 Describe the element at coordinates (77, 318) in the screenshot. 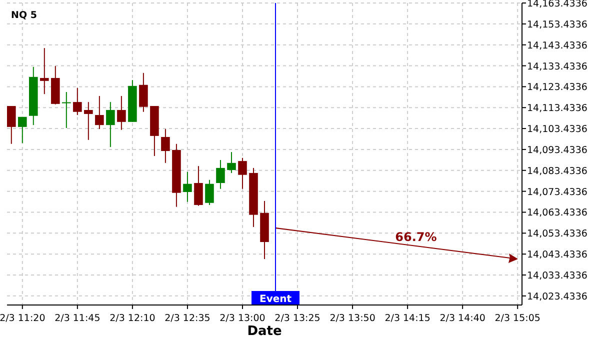

I see `x-tick-label: 2/3 11:45` at that location.